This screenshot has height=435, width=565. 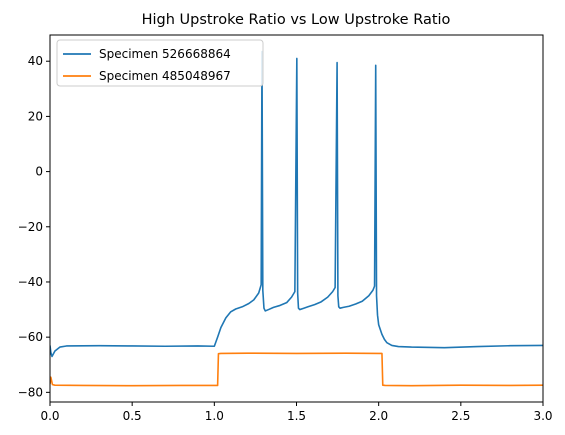 What do you see at coordinates (39, 172) in the screenshot?
I see `y-tick-label: 0` at bounding box center [39, 172].